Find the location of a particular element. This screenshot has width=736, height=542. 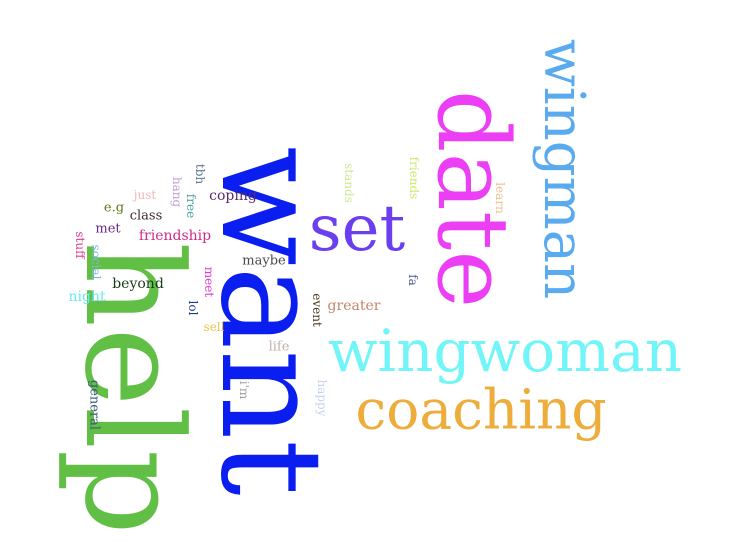

word-meet: meet is located at coordinates (209, 282).